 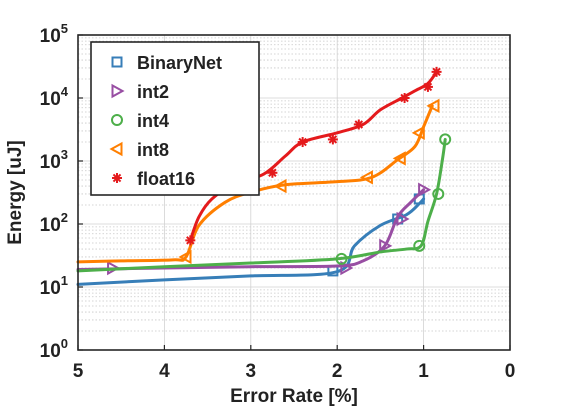 What do you see at coordinates (423, 371) in the screenshot?
I see `x-tick-label: 1` at bounding box center [423, 371].